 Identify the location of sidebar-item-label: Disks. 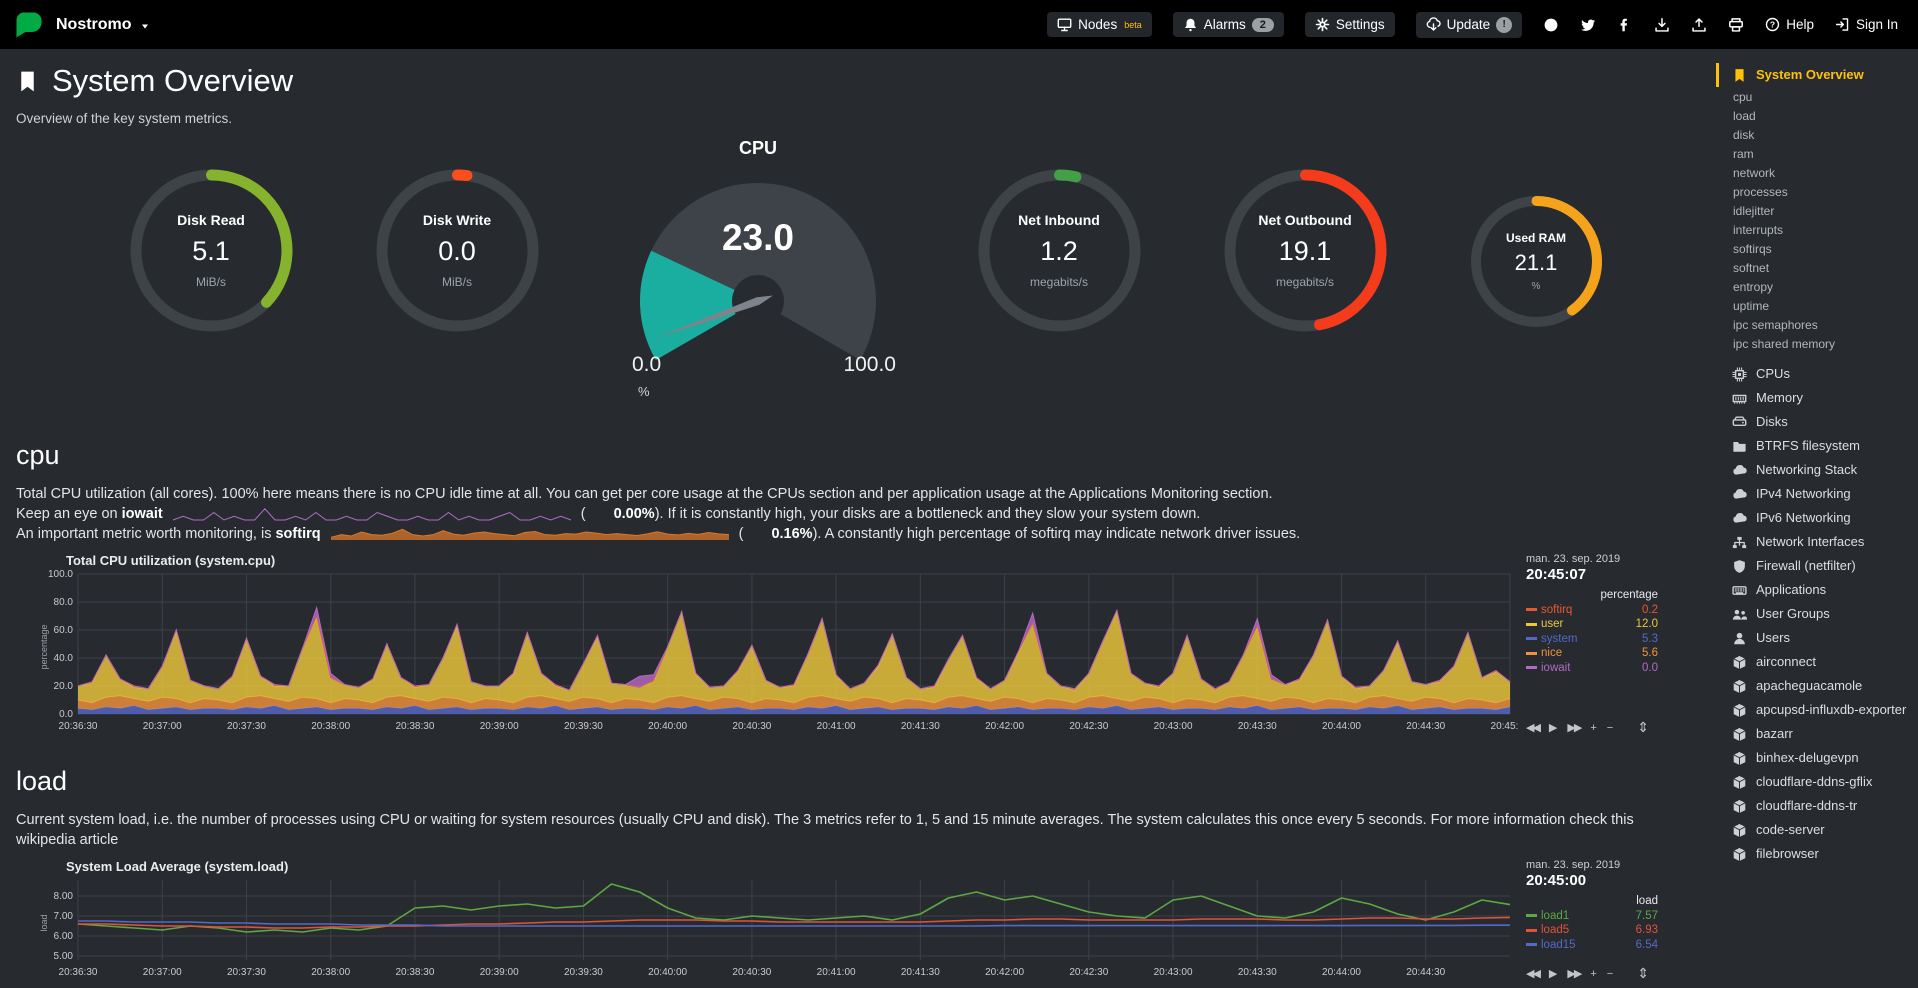
(1772, 421).